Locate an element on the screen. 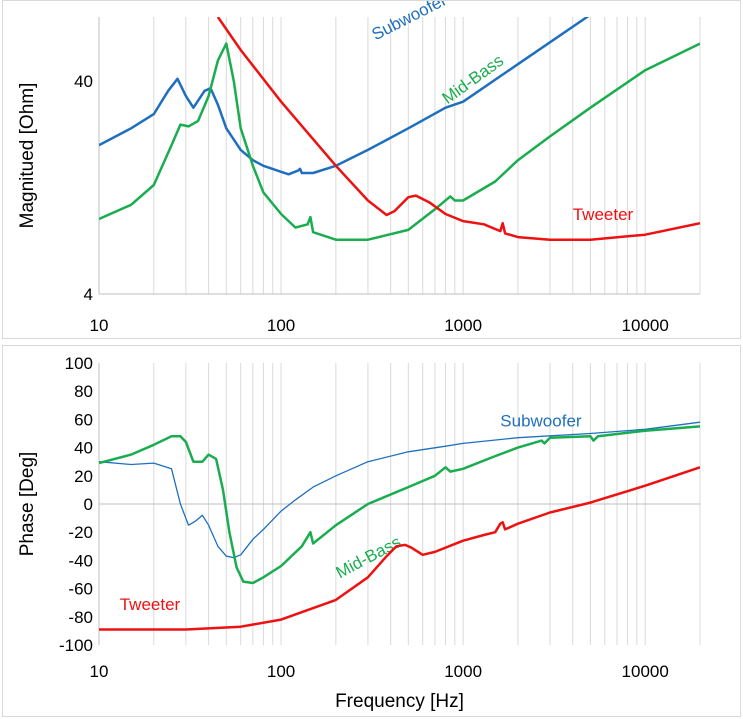 The height and width of the screenshot is (719, 743). y-tick-label: 60 is located at coordinates (83, 419).